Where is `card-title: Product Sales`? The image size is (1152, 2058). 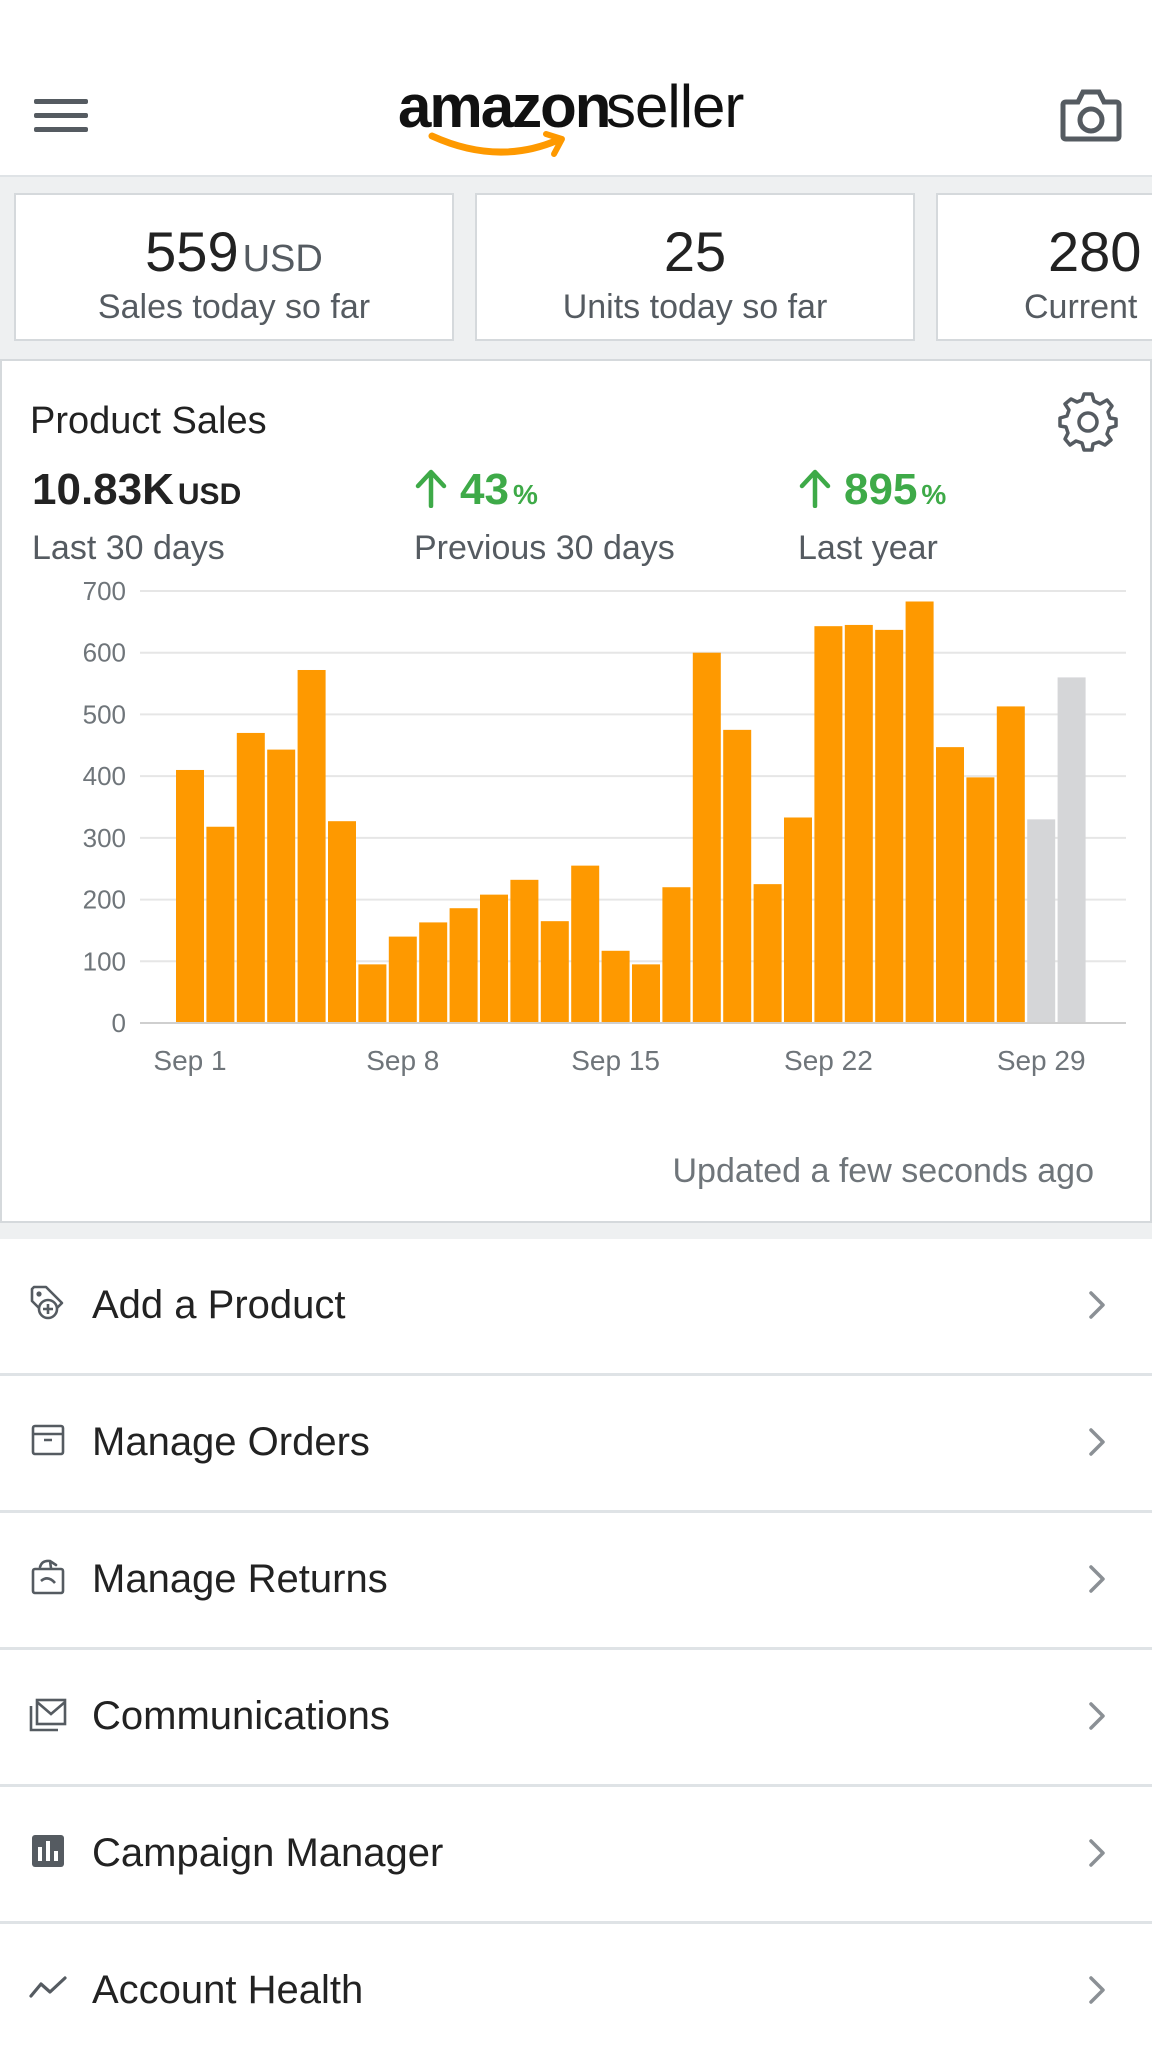 card-title: Product Sales is located at coordinates (148, 421).